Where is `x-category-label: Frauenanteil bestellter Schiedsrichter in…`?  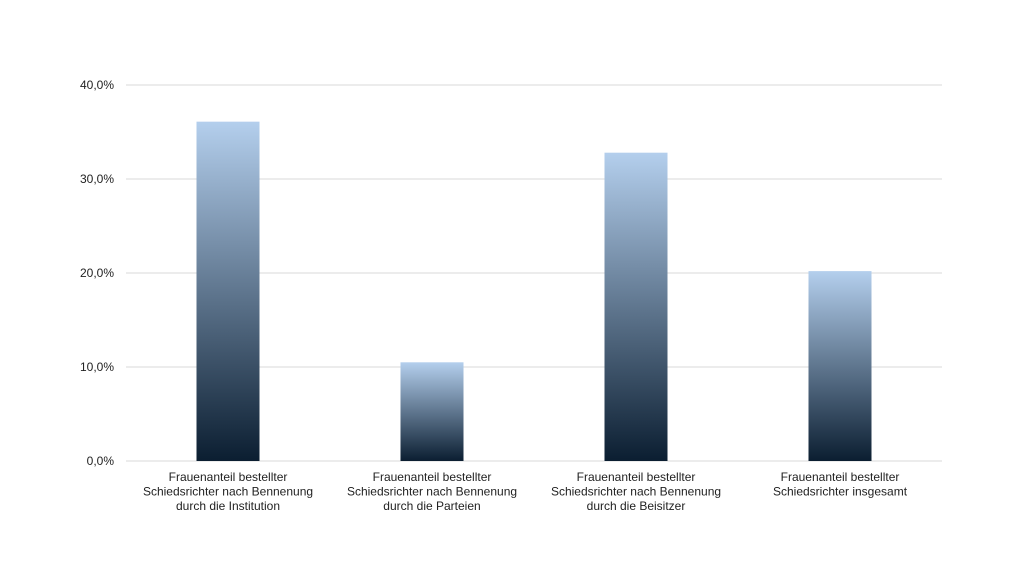 x-category-label: Frauenanteil bestellter Schiedsrichter in… is located at coordinates (840, 484).